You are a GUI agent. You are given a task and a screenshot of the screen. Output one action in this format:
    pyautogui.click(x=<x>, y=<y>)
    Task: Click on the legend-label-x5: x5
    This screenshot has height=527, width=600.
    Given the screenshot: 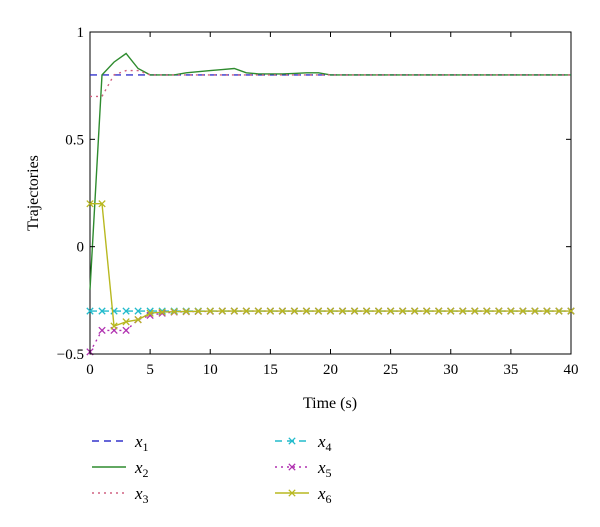 What is the action you would take?
    pyautogui.click(x=324, y=469)
    